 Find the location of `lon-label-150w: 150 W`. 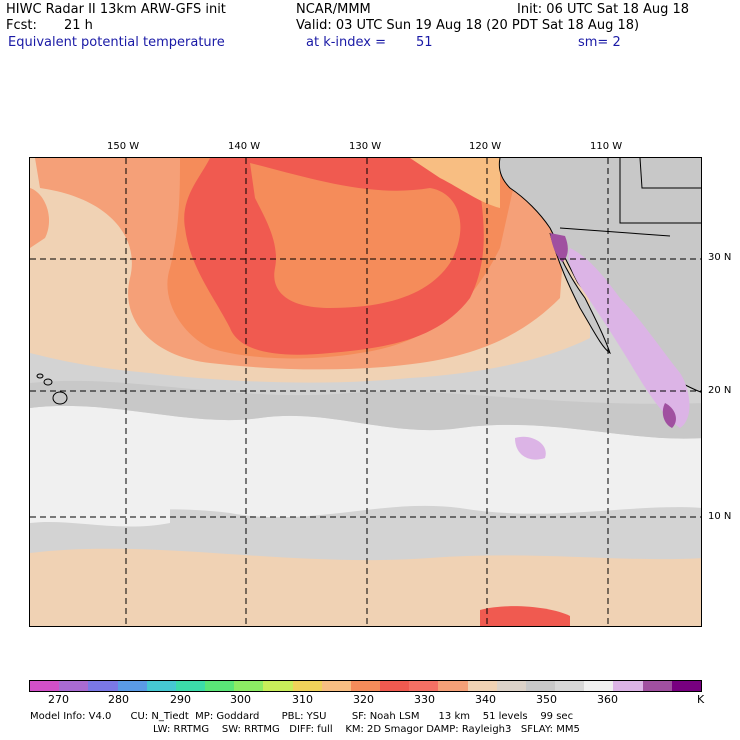

lon-label-150w: 150 W is located at coordinates (123, 146).